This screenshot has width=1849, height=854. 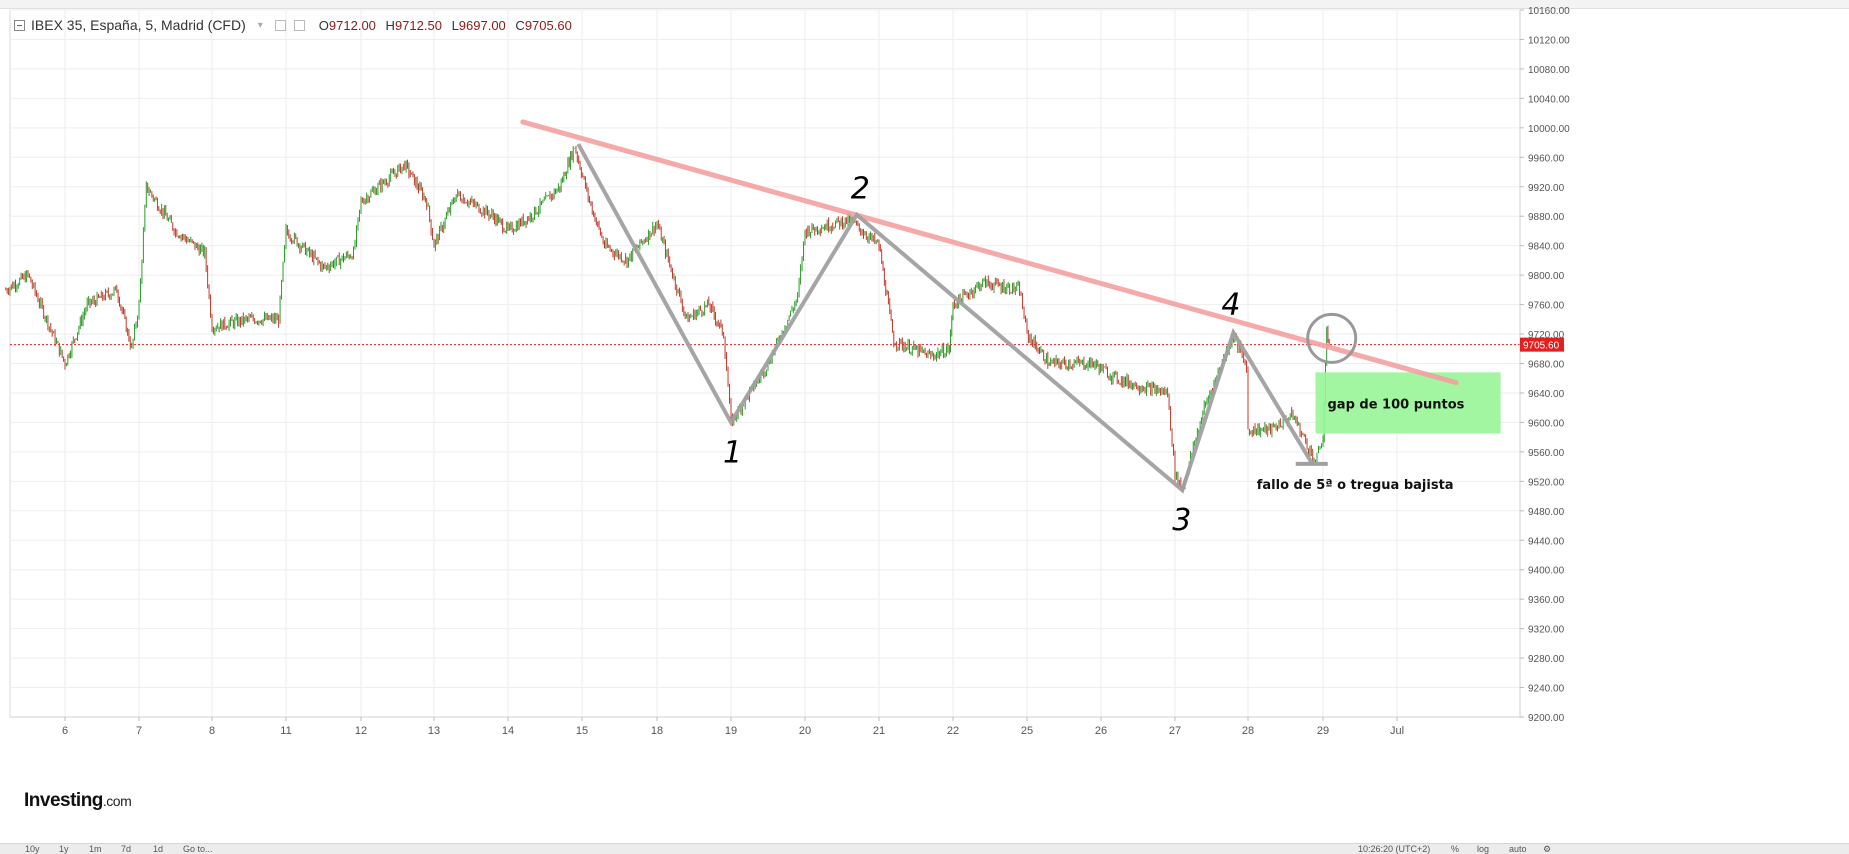 What do you see at coordinates (1547, 849) in the screenshot?
I see `gear-icon: ⚙` at bounding box center [1547, 849].